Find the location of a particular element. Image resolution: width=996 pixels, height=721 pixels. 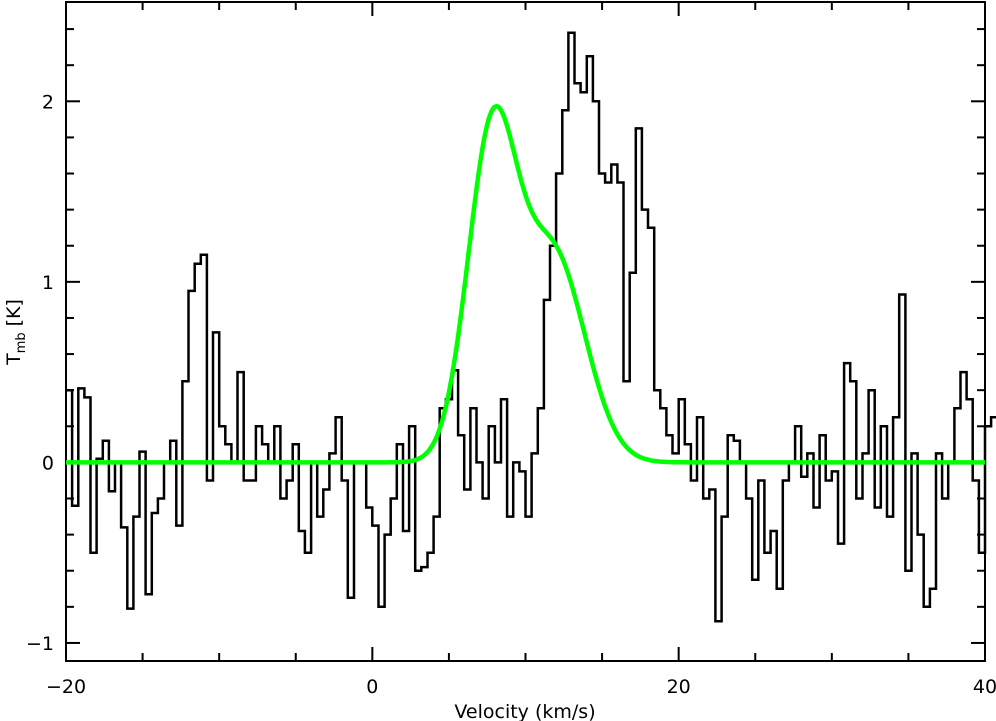

y-axis-title: Tmb [K] is located at coordinates (16, 332).